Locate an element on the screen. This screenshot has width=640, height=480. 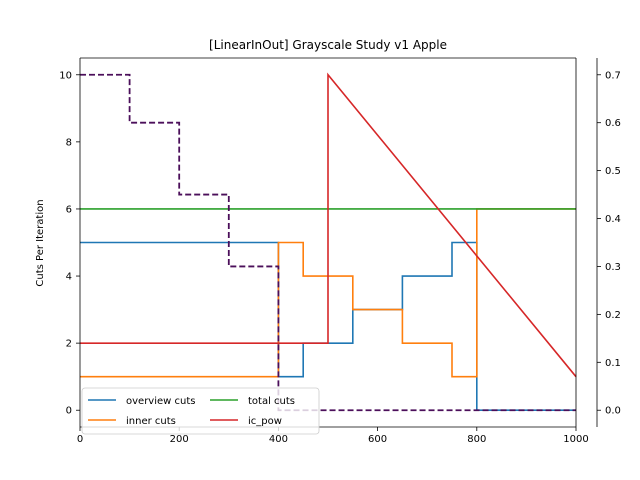
y2-tick-label: 0.3 is located at coordinates (613, 267).